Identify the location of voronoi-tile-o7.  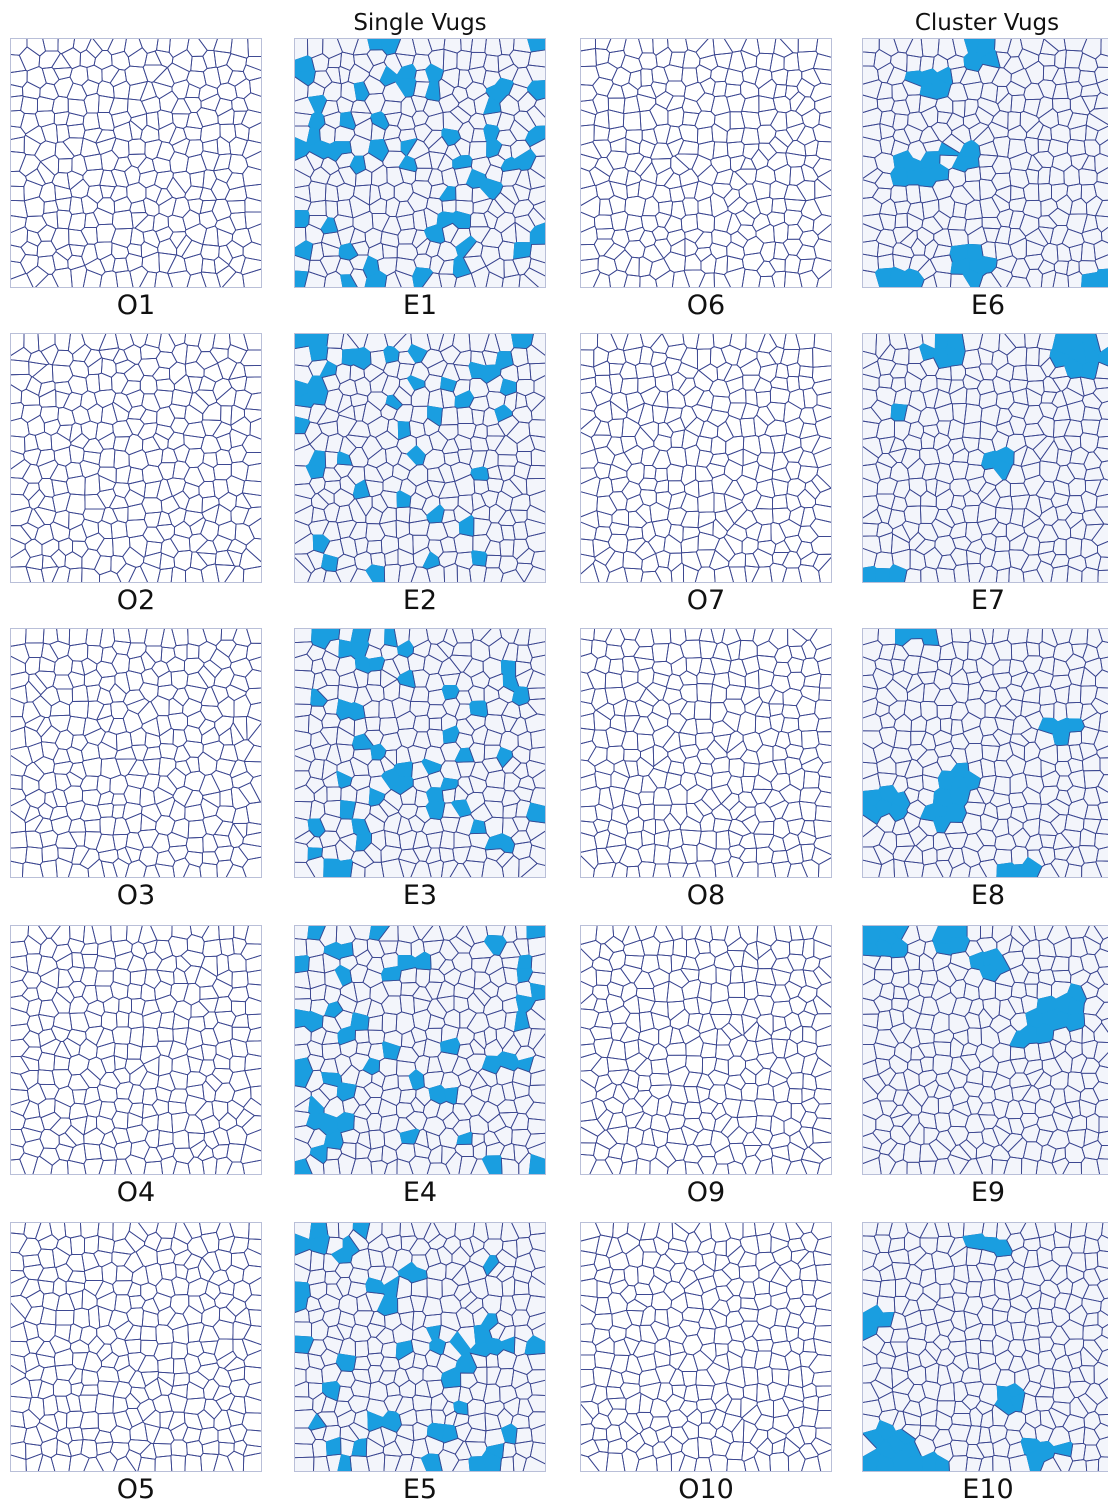
(706, 458).